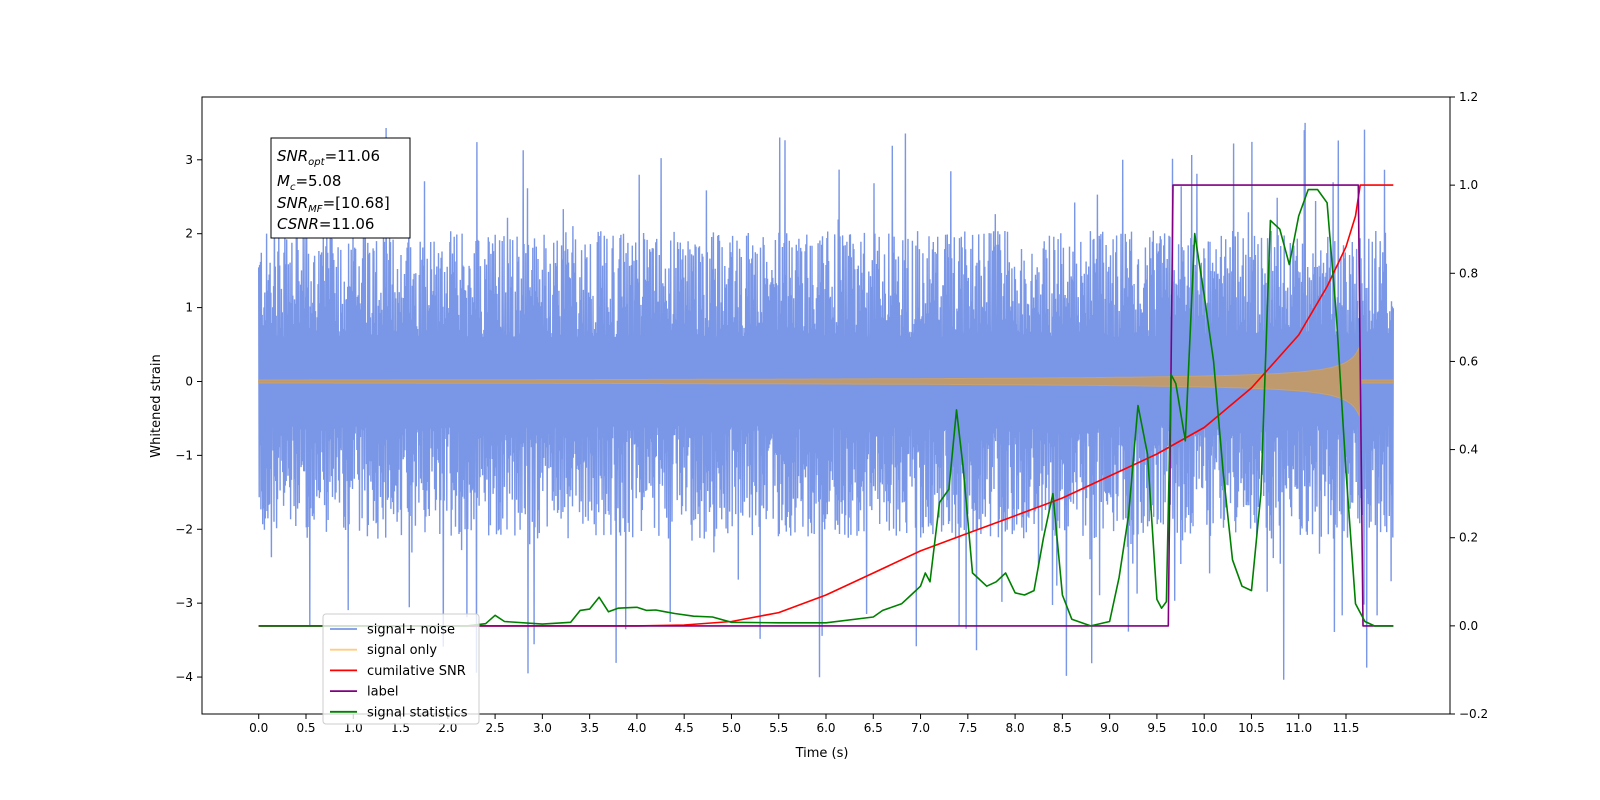 The width and height of the screenshot is (1600, 800). Describe the element at coordinates (1468, 97) in the screenshot. I see `y-right-tick-label: 1.2` at that location.